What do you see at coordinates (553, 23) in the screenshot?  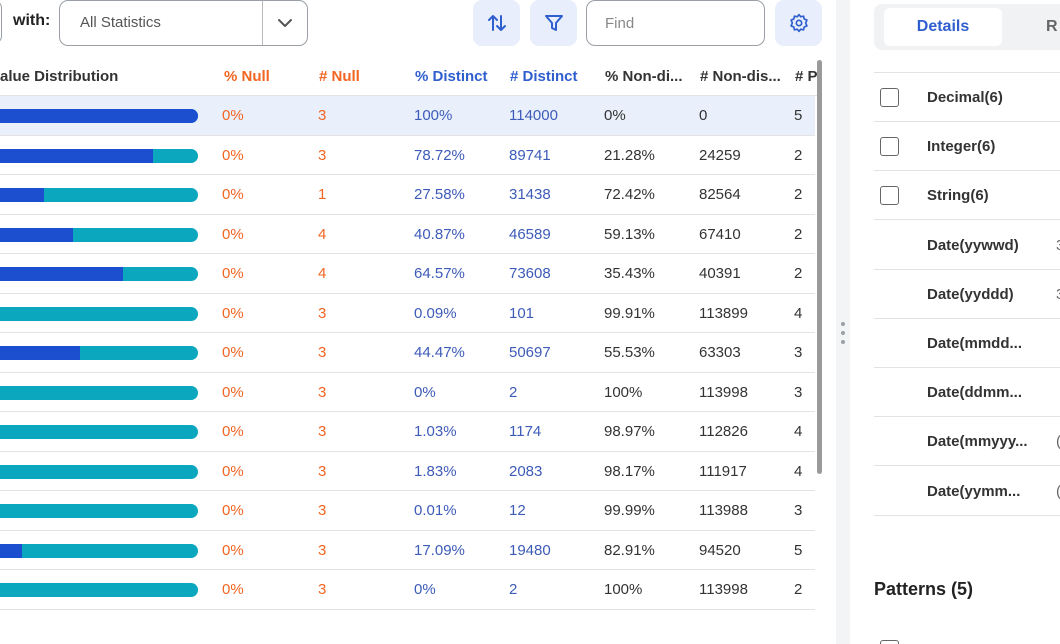 I see `filter-button` at bounding box center [553, 23].